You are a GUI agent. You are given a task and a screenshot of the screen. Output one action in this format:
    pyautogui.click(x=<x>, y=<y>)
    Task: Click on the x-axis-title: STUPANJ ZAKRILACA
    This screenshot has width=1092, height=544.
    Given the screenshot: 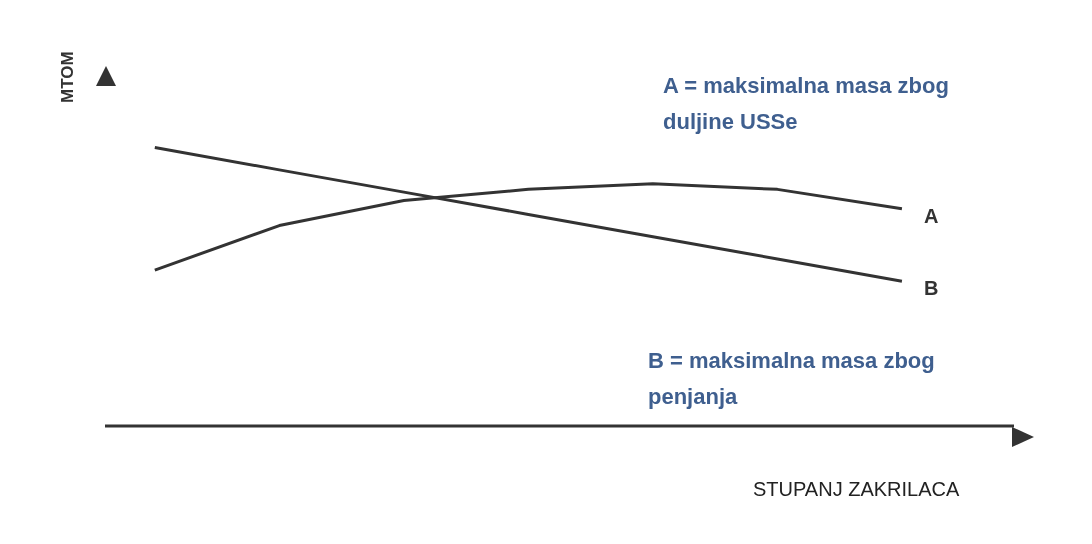 What is the action you would take?
    pyautogui.click(x=856, y=489)
    